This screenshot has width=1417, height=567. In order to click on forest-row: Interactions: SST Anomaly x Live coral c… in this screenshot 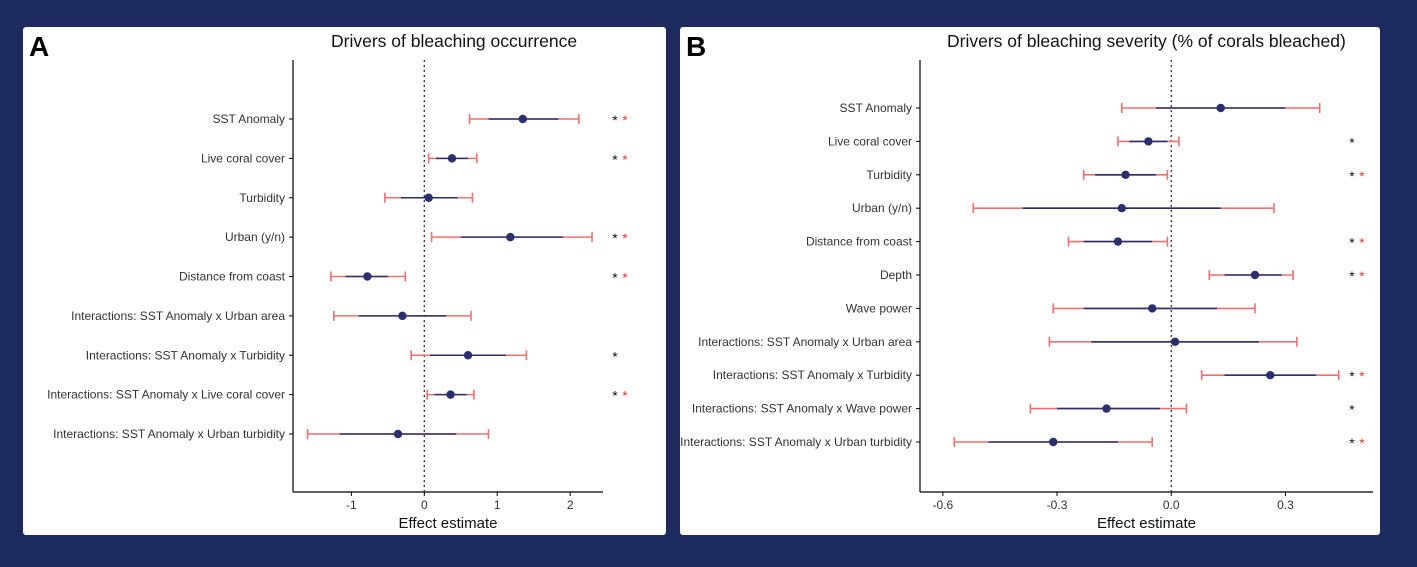, I will do `click(337, 396)`.